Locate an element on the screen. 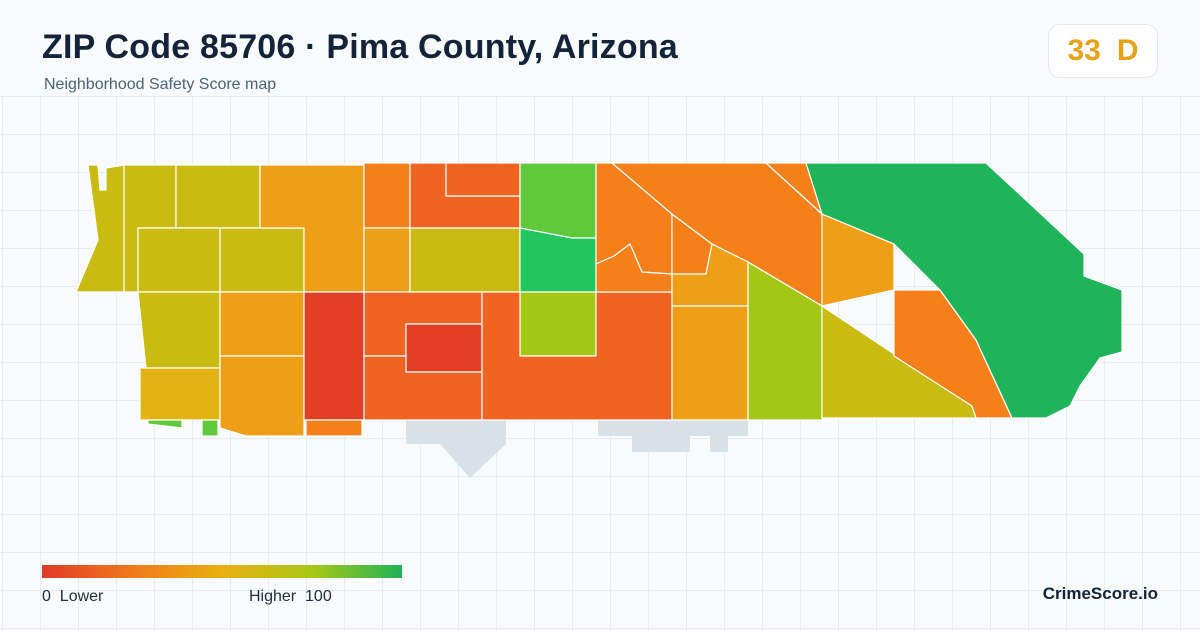  page-title: ZIP Code 85706 · Pima County, Arizona is located at coordinates (360, 47).